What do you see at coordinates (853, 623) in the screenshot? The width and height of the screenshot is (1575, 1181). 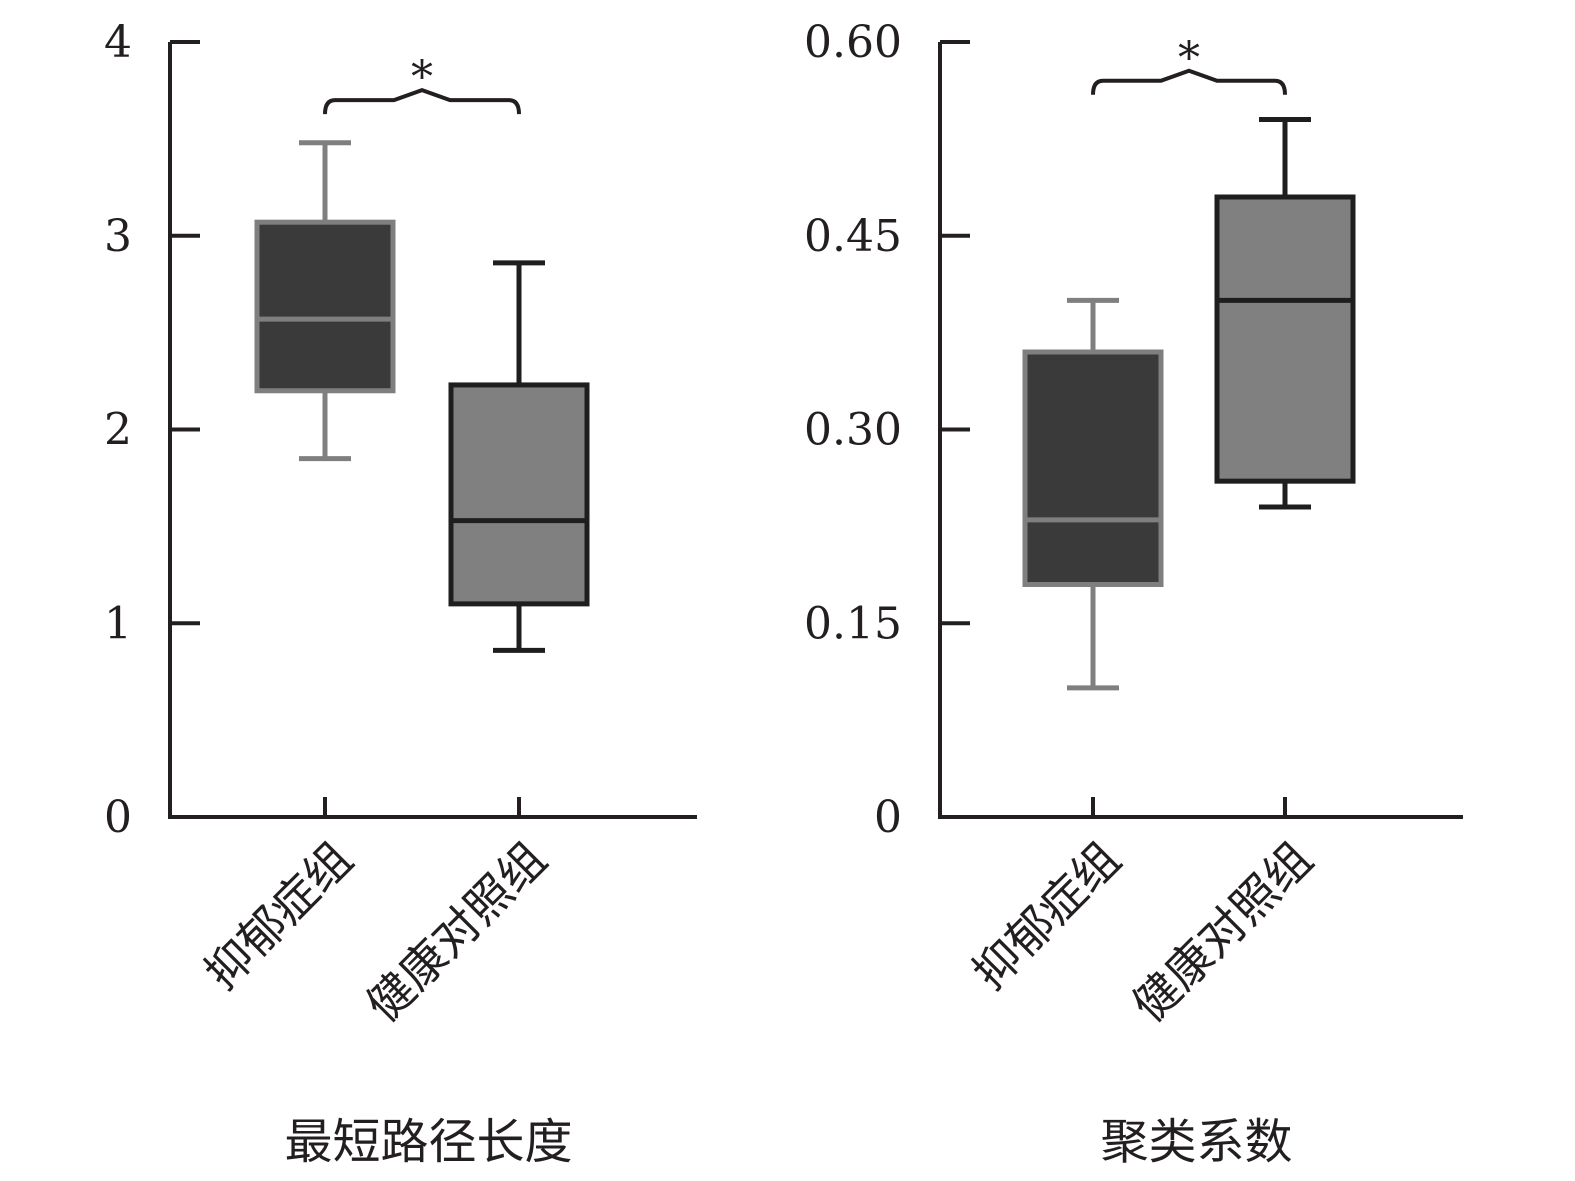 I see `y-tick-label: 0.15` at bounding box center [853, 623].